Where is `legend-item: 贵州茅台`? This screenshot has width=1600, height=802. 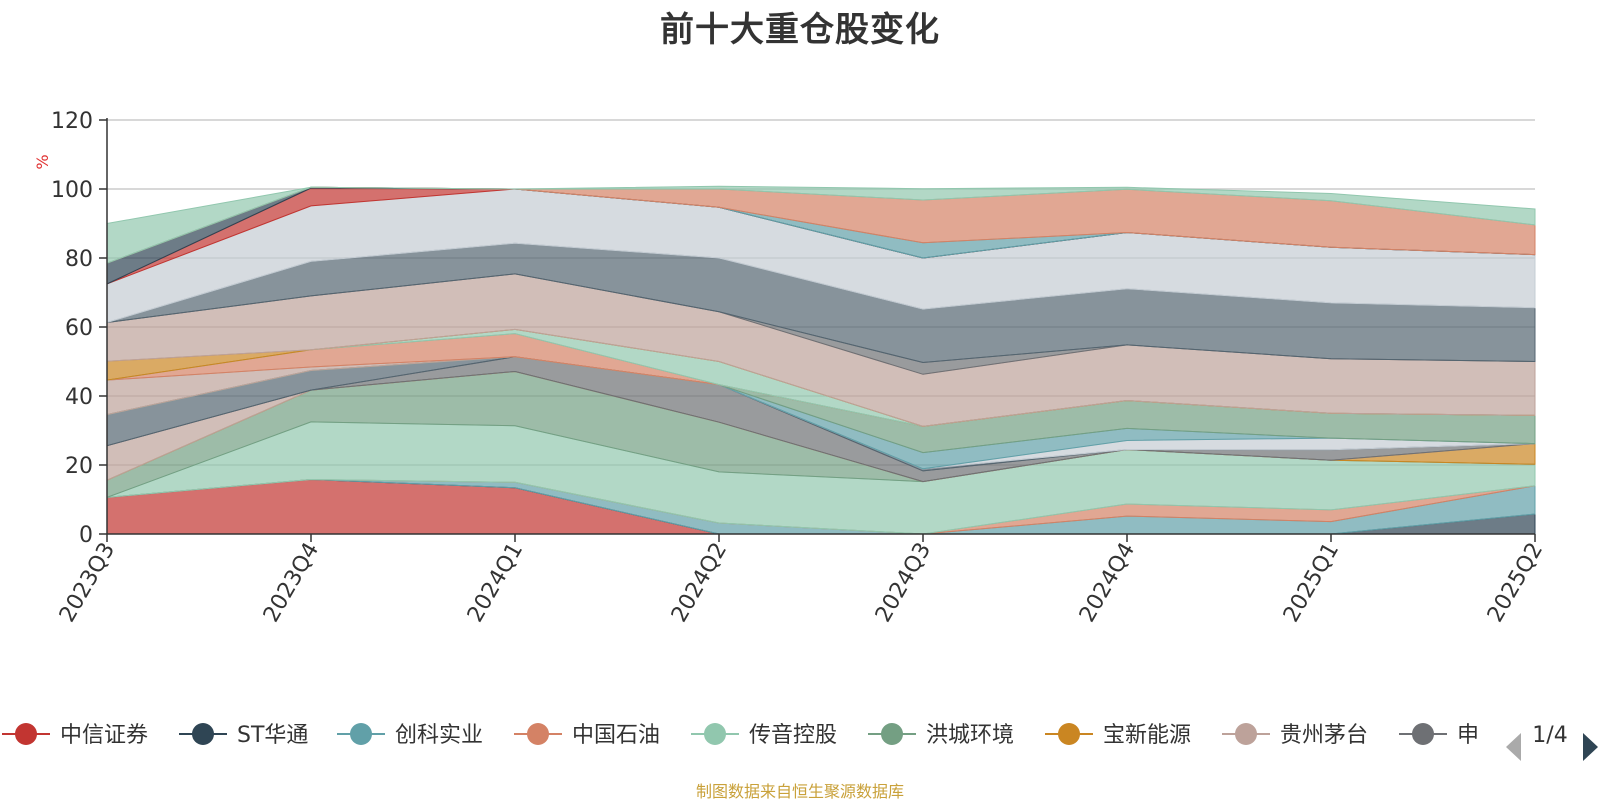 legend-item: 贵州茅台 is located at coordinates (1295, 735).